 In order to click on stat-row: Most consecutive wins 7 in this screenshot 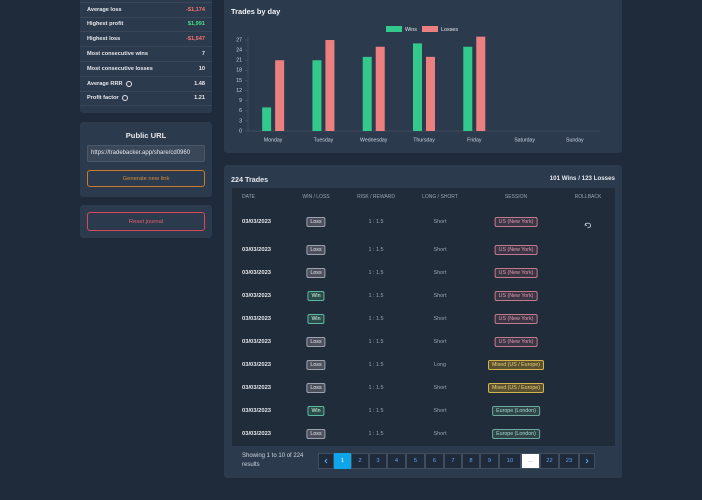, I will do `click(146, 54)`.